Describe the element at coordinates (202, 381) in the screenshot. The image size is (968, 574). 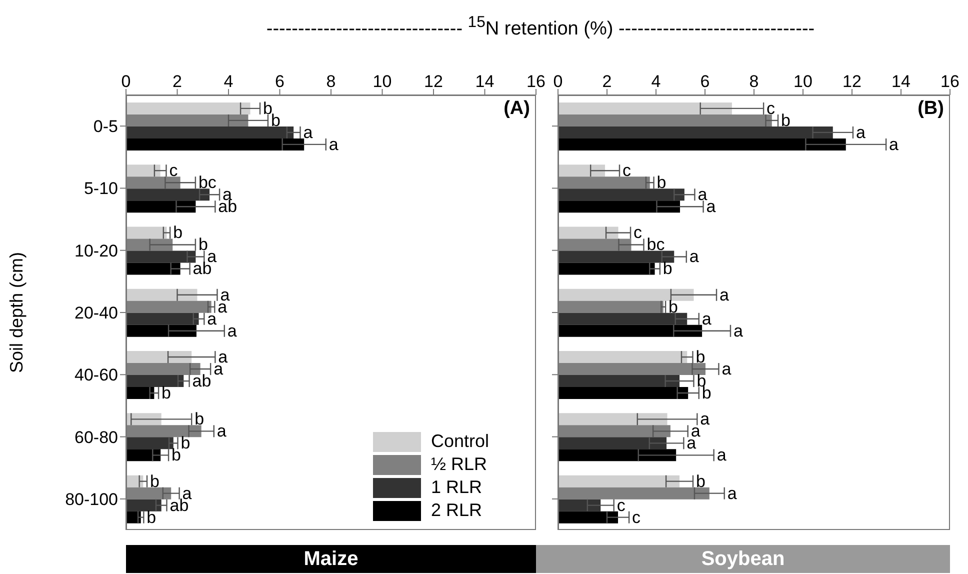
I see `data-label: ab` at that location.